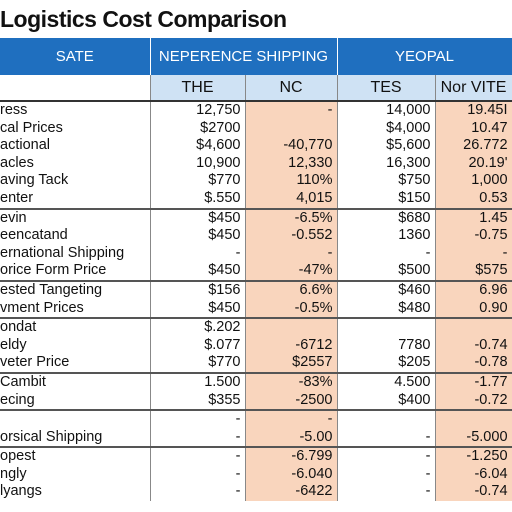  I want to click on cell: $500, so click(386, 272).